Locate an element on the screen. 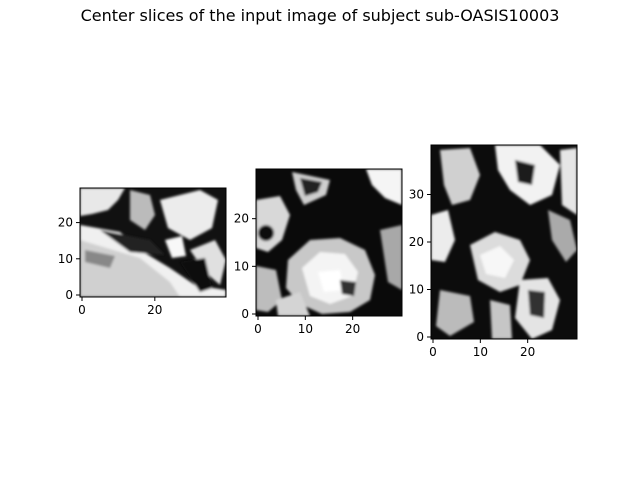  slice-3-xtick-label: 0 is located at coordinates (433, 352).